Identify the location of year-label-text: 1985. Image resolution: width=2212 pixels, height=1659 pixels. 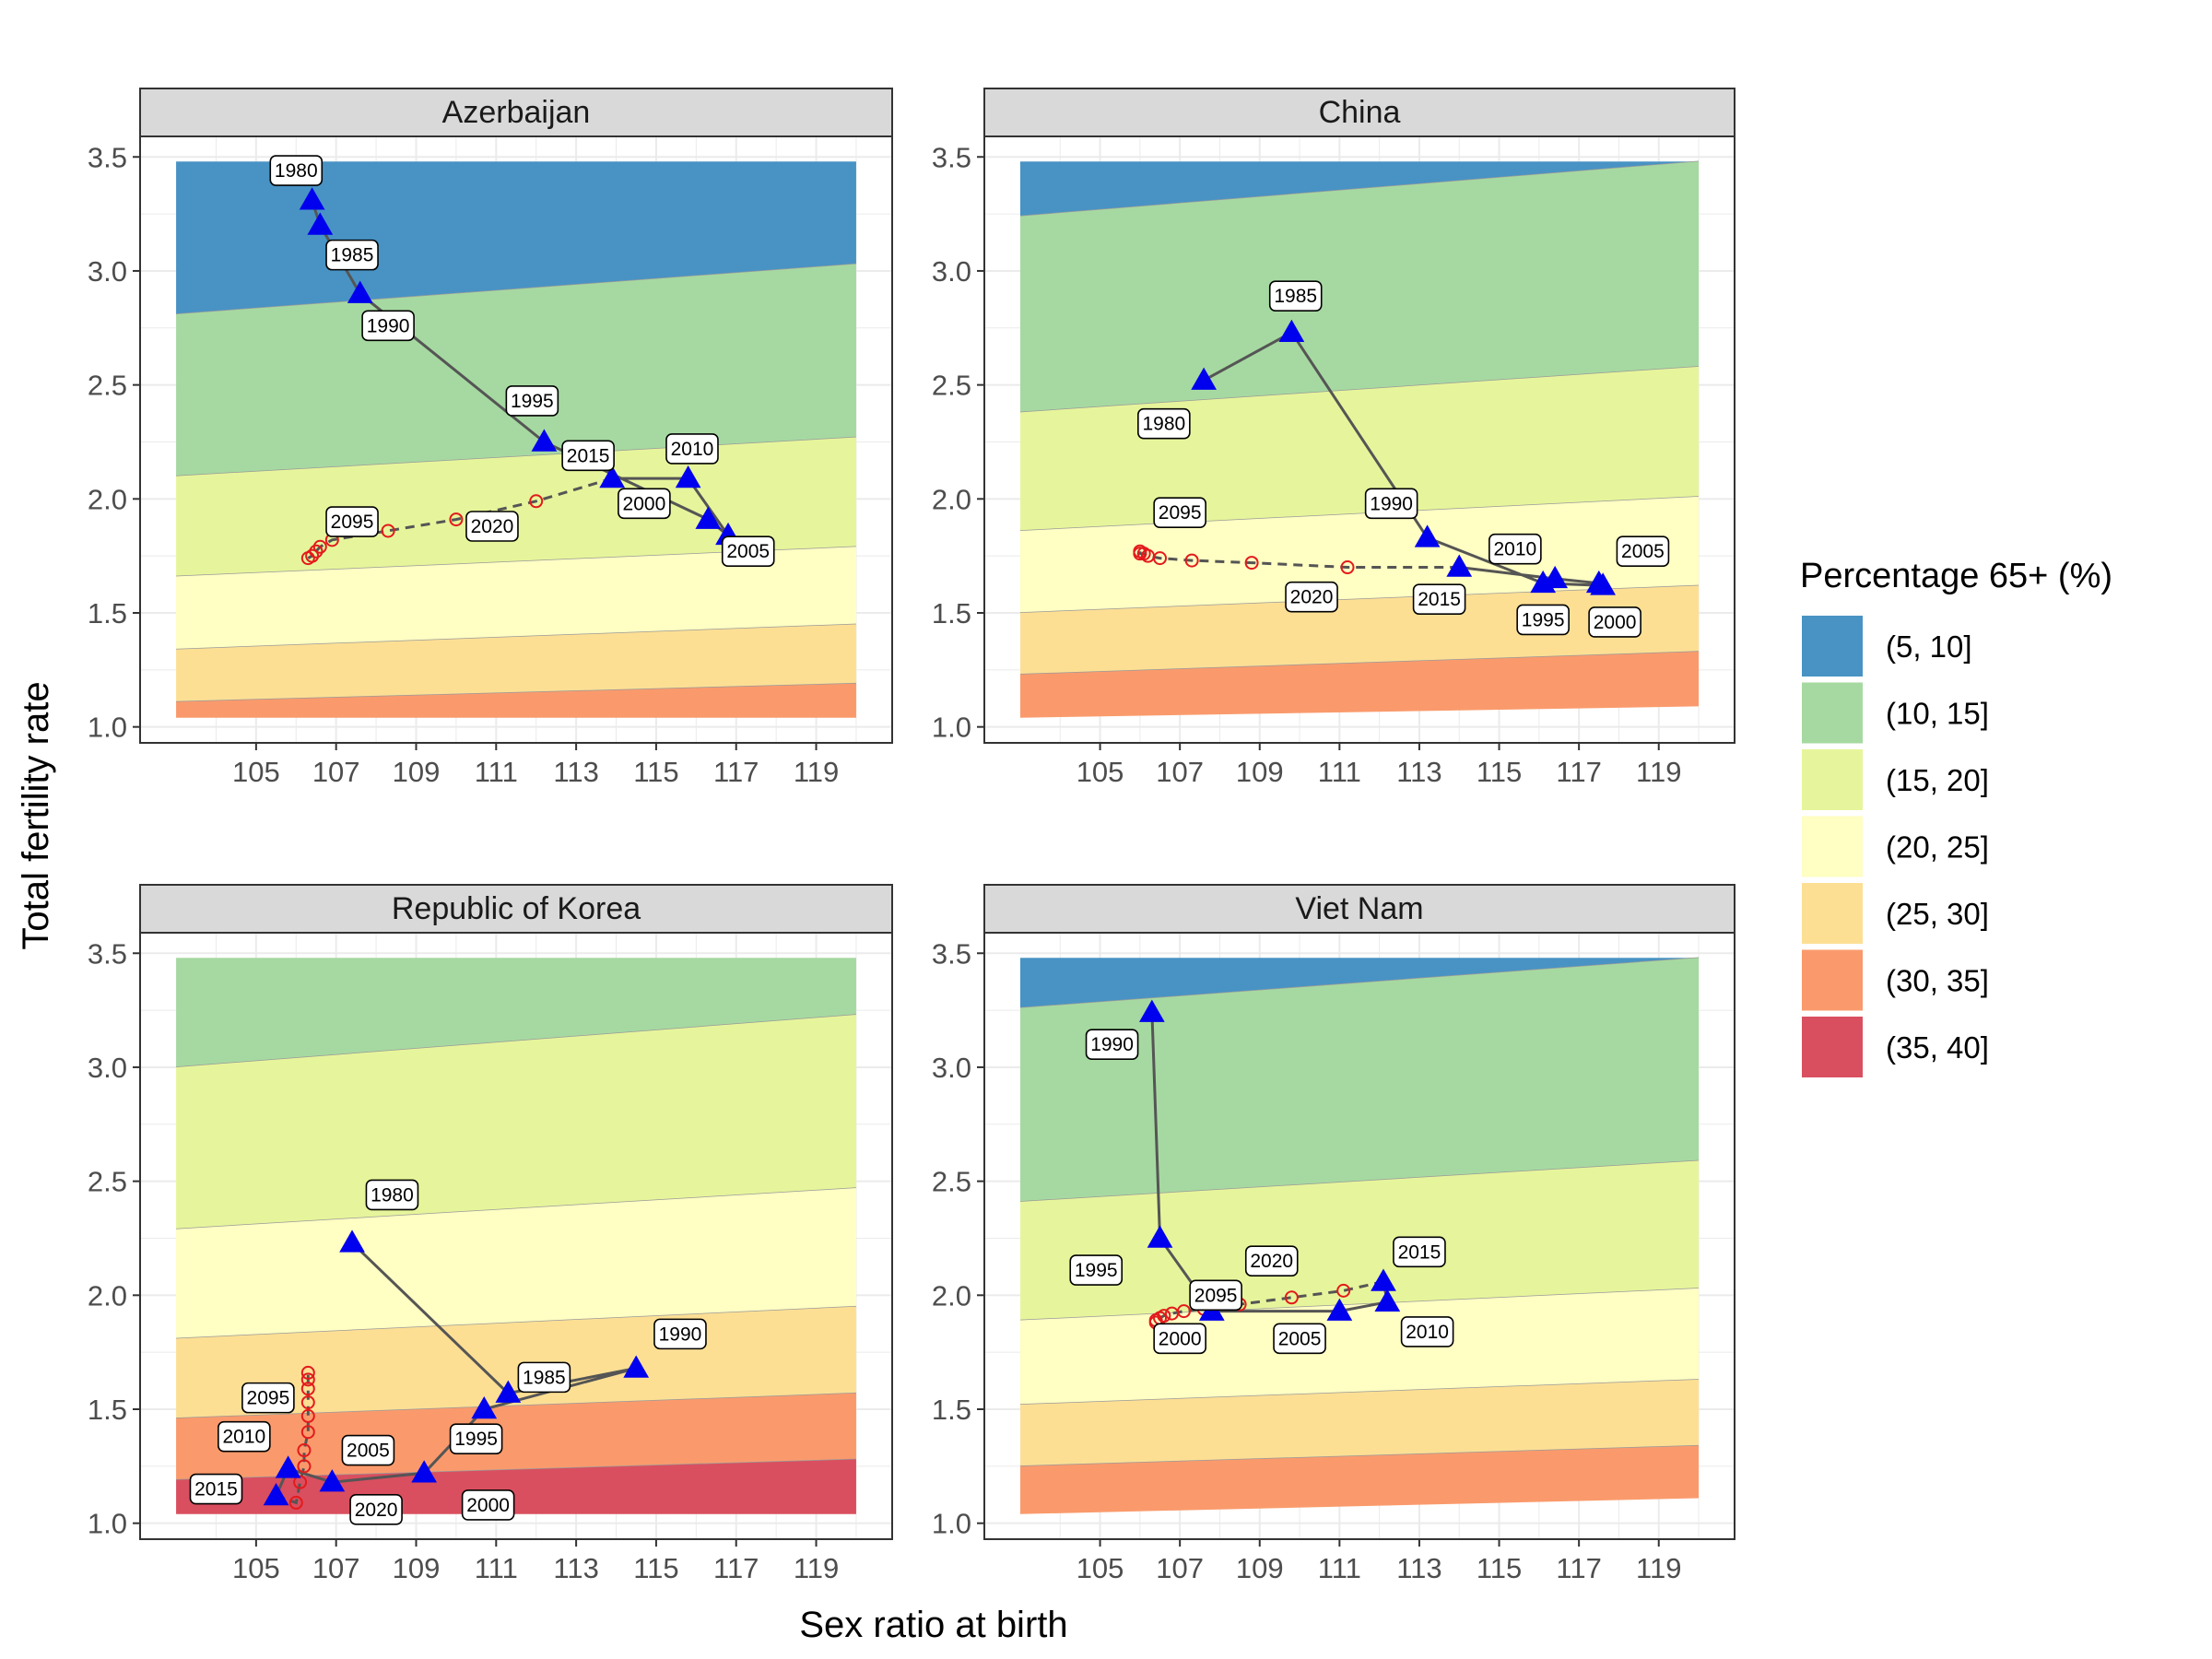
(544, 1377).